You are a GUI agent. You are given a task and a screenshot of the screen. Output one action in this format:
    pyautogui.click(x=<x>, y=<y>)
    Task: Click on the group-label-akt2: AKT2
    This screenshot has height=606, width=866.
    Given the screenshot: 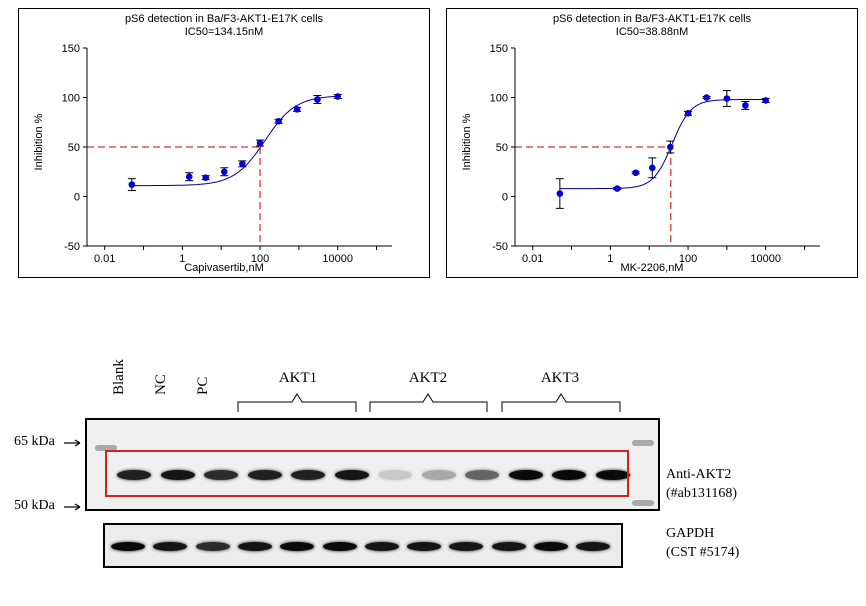 What is the action you would take?
    pyautogui.click(x=428, y=378)
    